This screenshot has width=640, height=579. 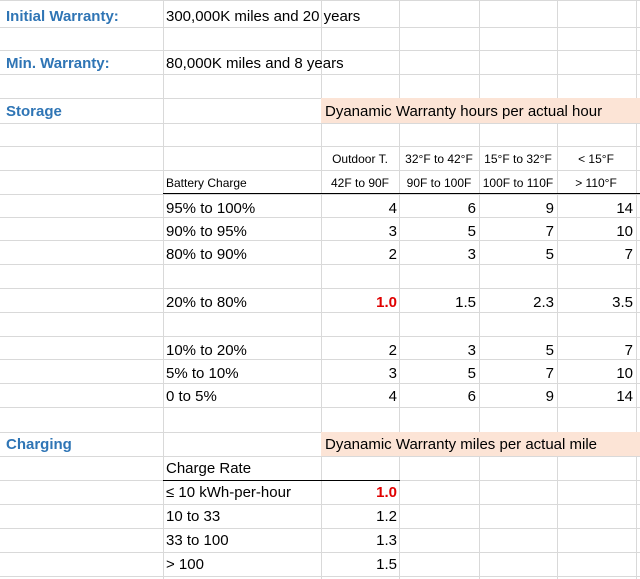 What do you see at coordinates (386, 564) in the screenshot?
I see `charge-rate-multiplier-cell: 1.5` at bounding box center [386, 564].